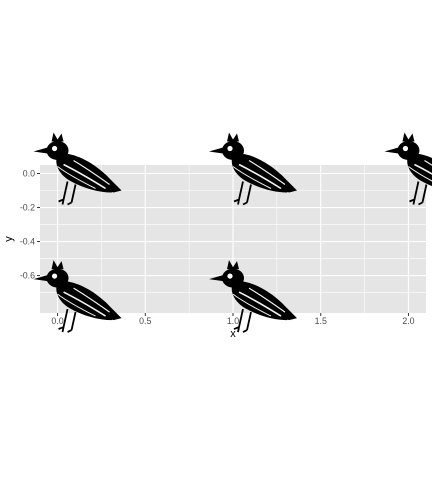 This screenshot has height=504, width=432. Describe the element at coordinates (27, 242) in the screenshot. I see `y-tick-label: -0.4` at that location.